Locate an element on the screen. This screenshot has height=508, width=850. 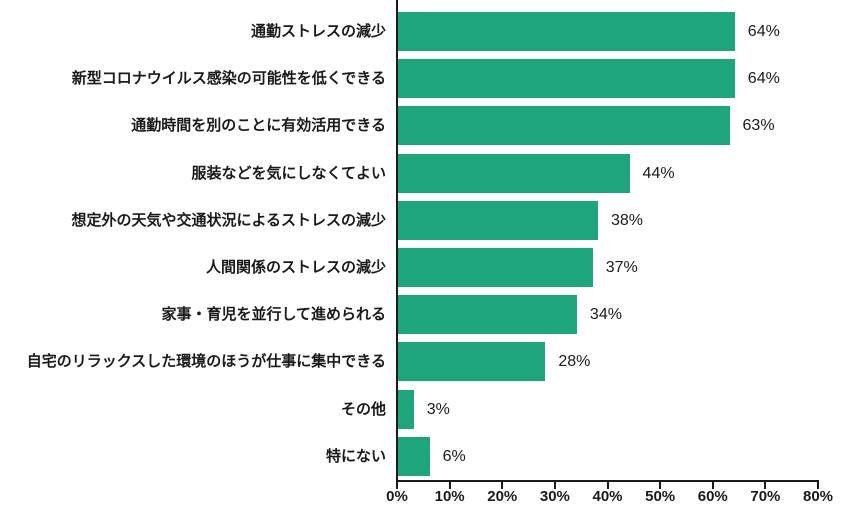
tick-label: 20% is located at coordinates (502, 496).